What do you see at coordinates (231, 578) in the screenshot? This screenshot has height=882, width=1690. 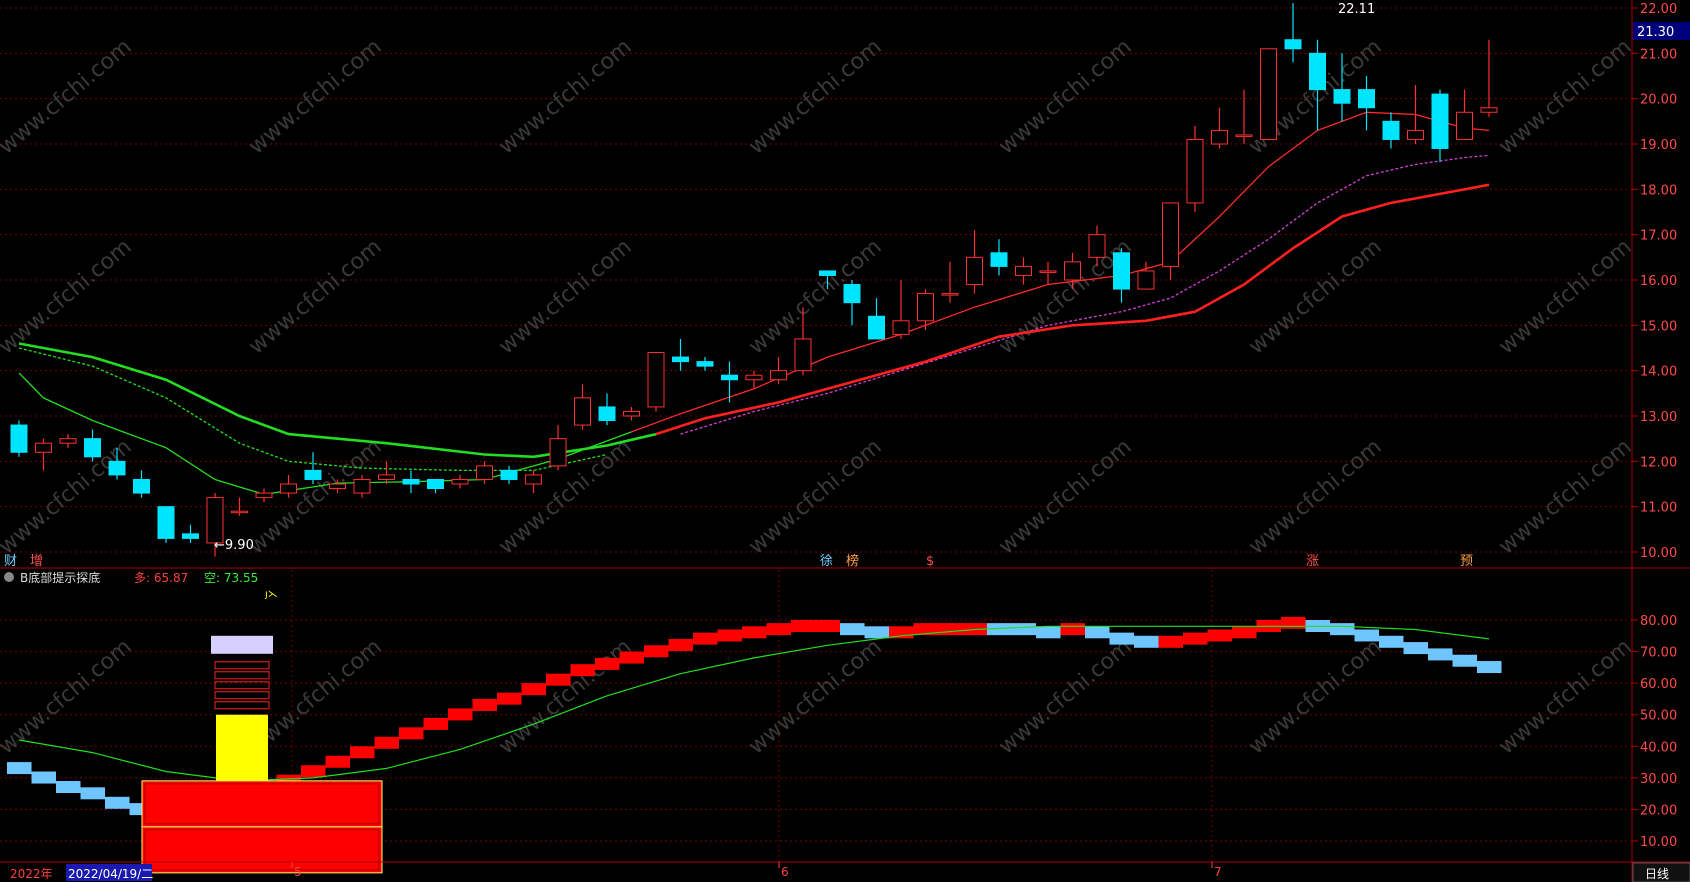 I see `indicator-short-value: 空: 73.55` at bounding box center [231, 578].